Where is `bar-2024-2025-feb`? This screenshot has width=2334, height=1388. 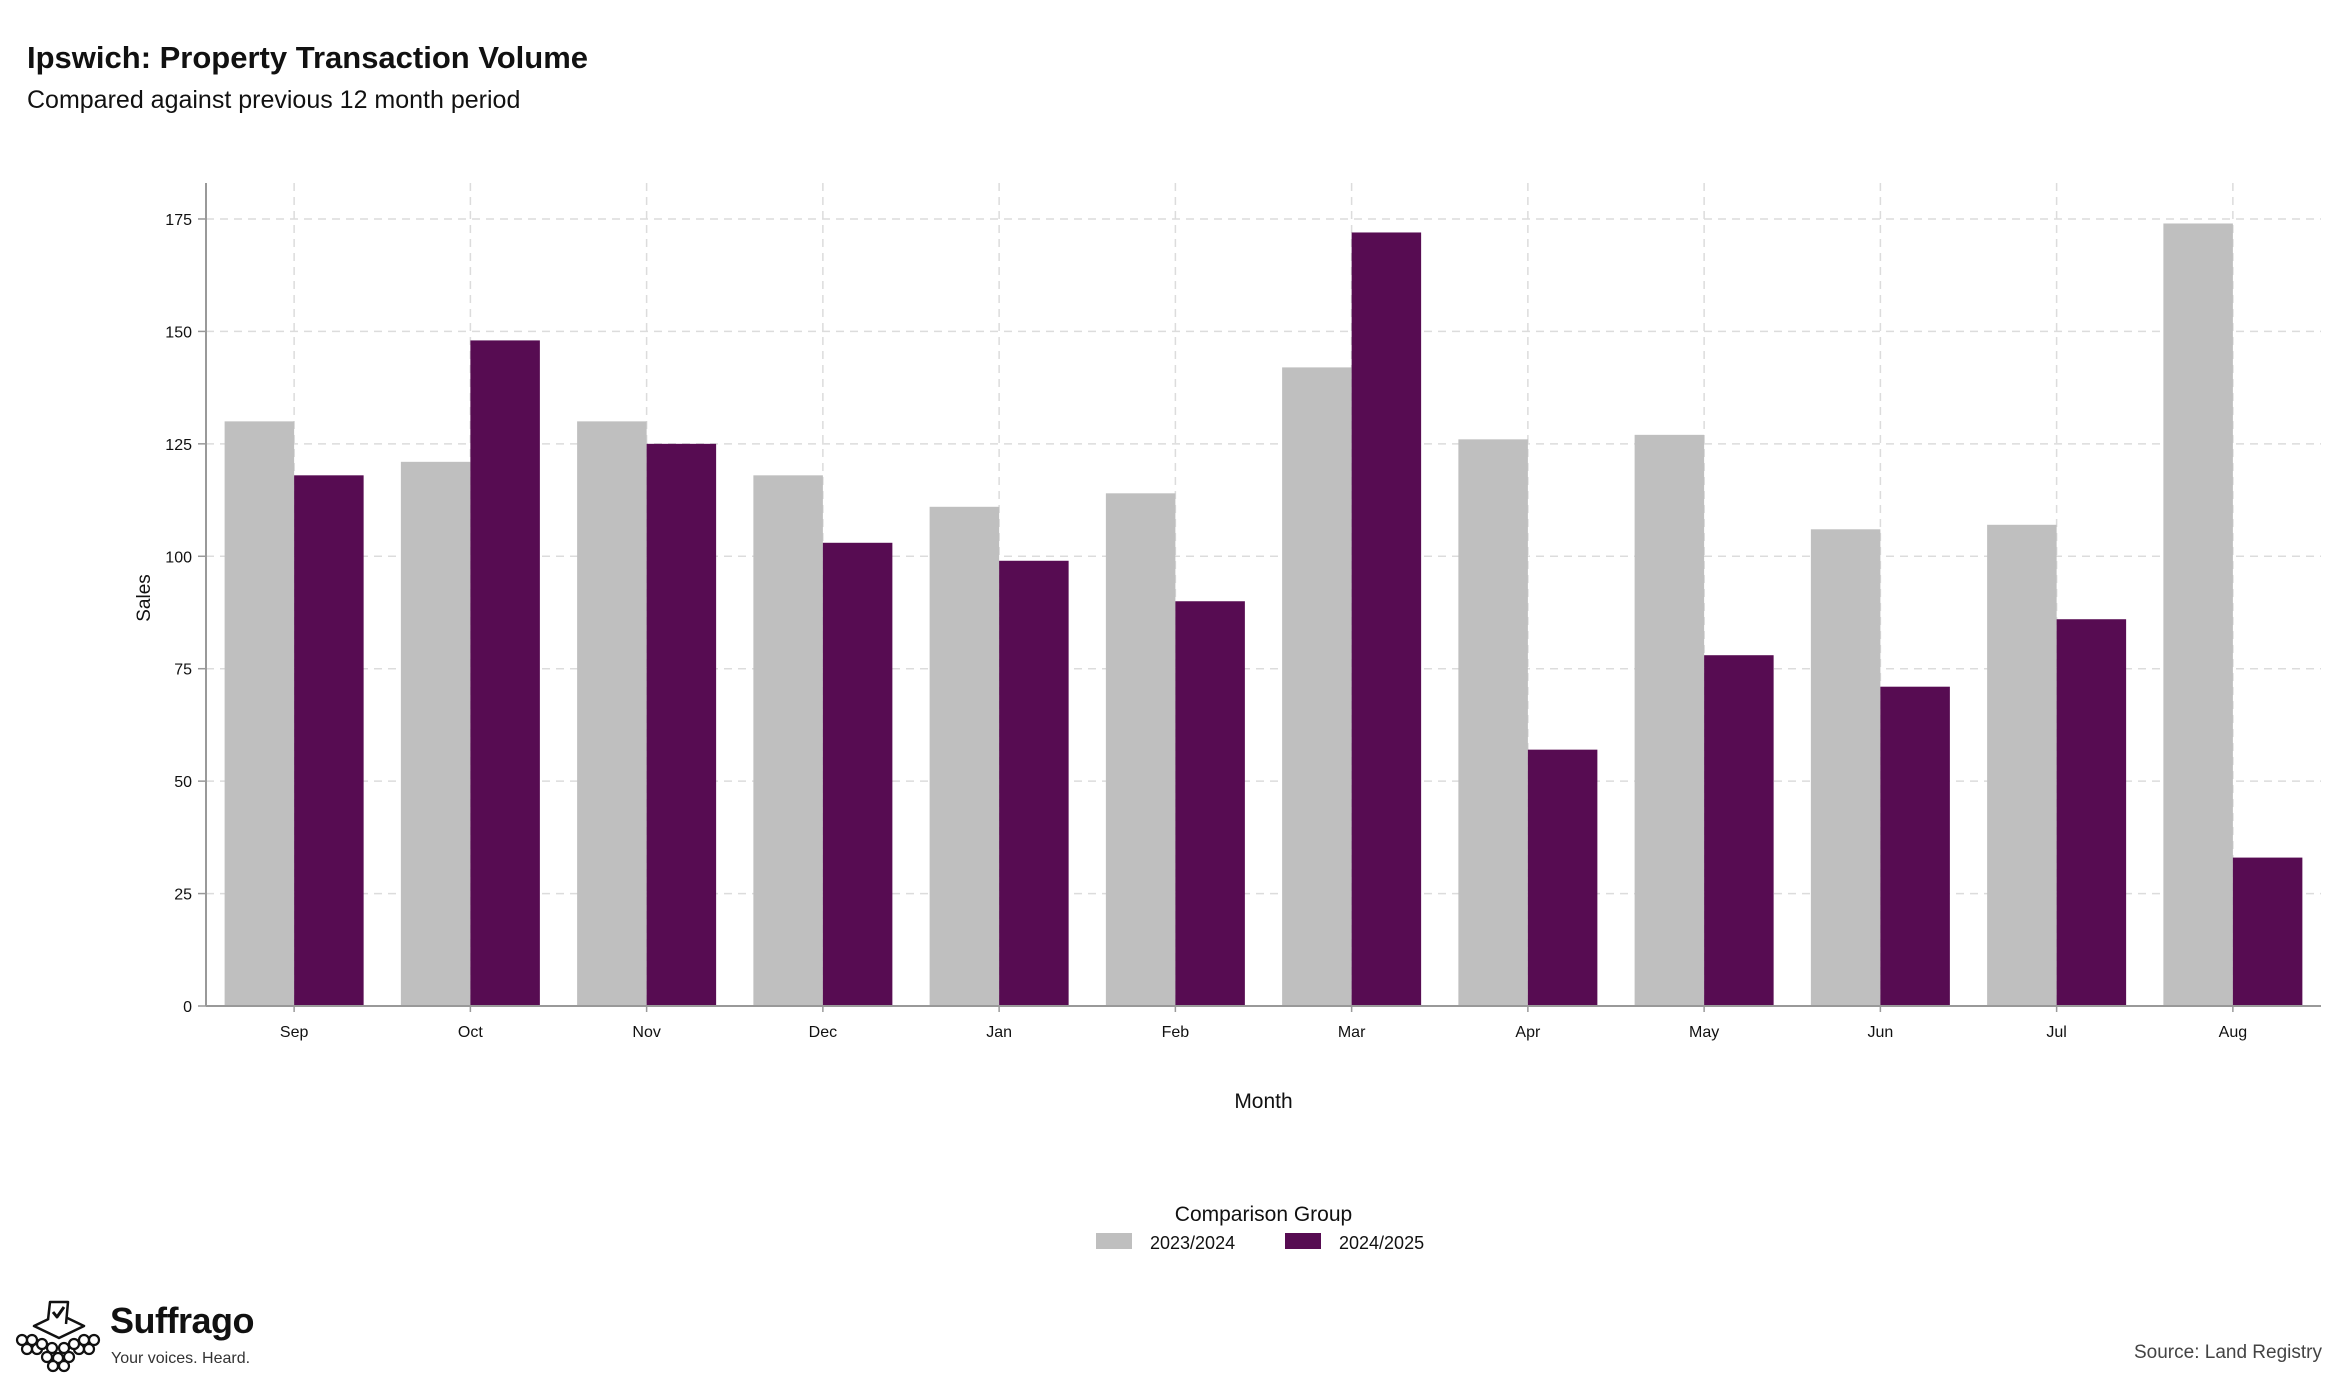
bar-2024-2025-feb is located at coordinates (1210, 803).